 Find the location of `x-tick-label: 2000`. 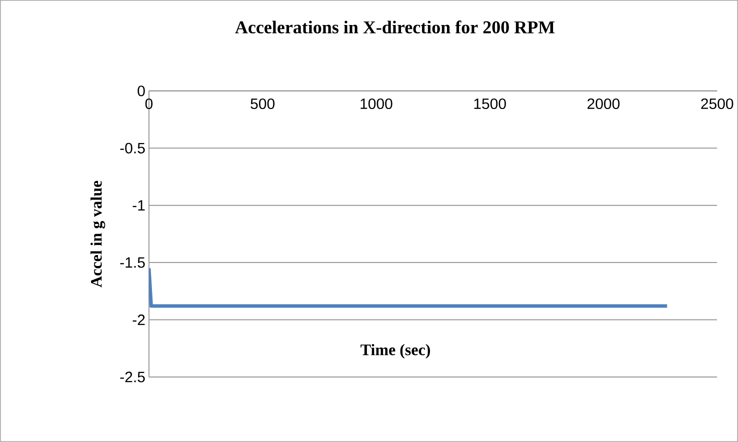

x-tick-label: 2000 is located at coordinates (604, 104).